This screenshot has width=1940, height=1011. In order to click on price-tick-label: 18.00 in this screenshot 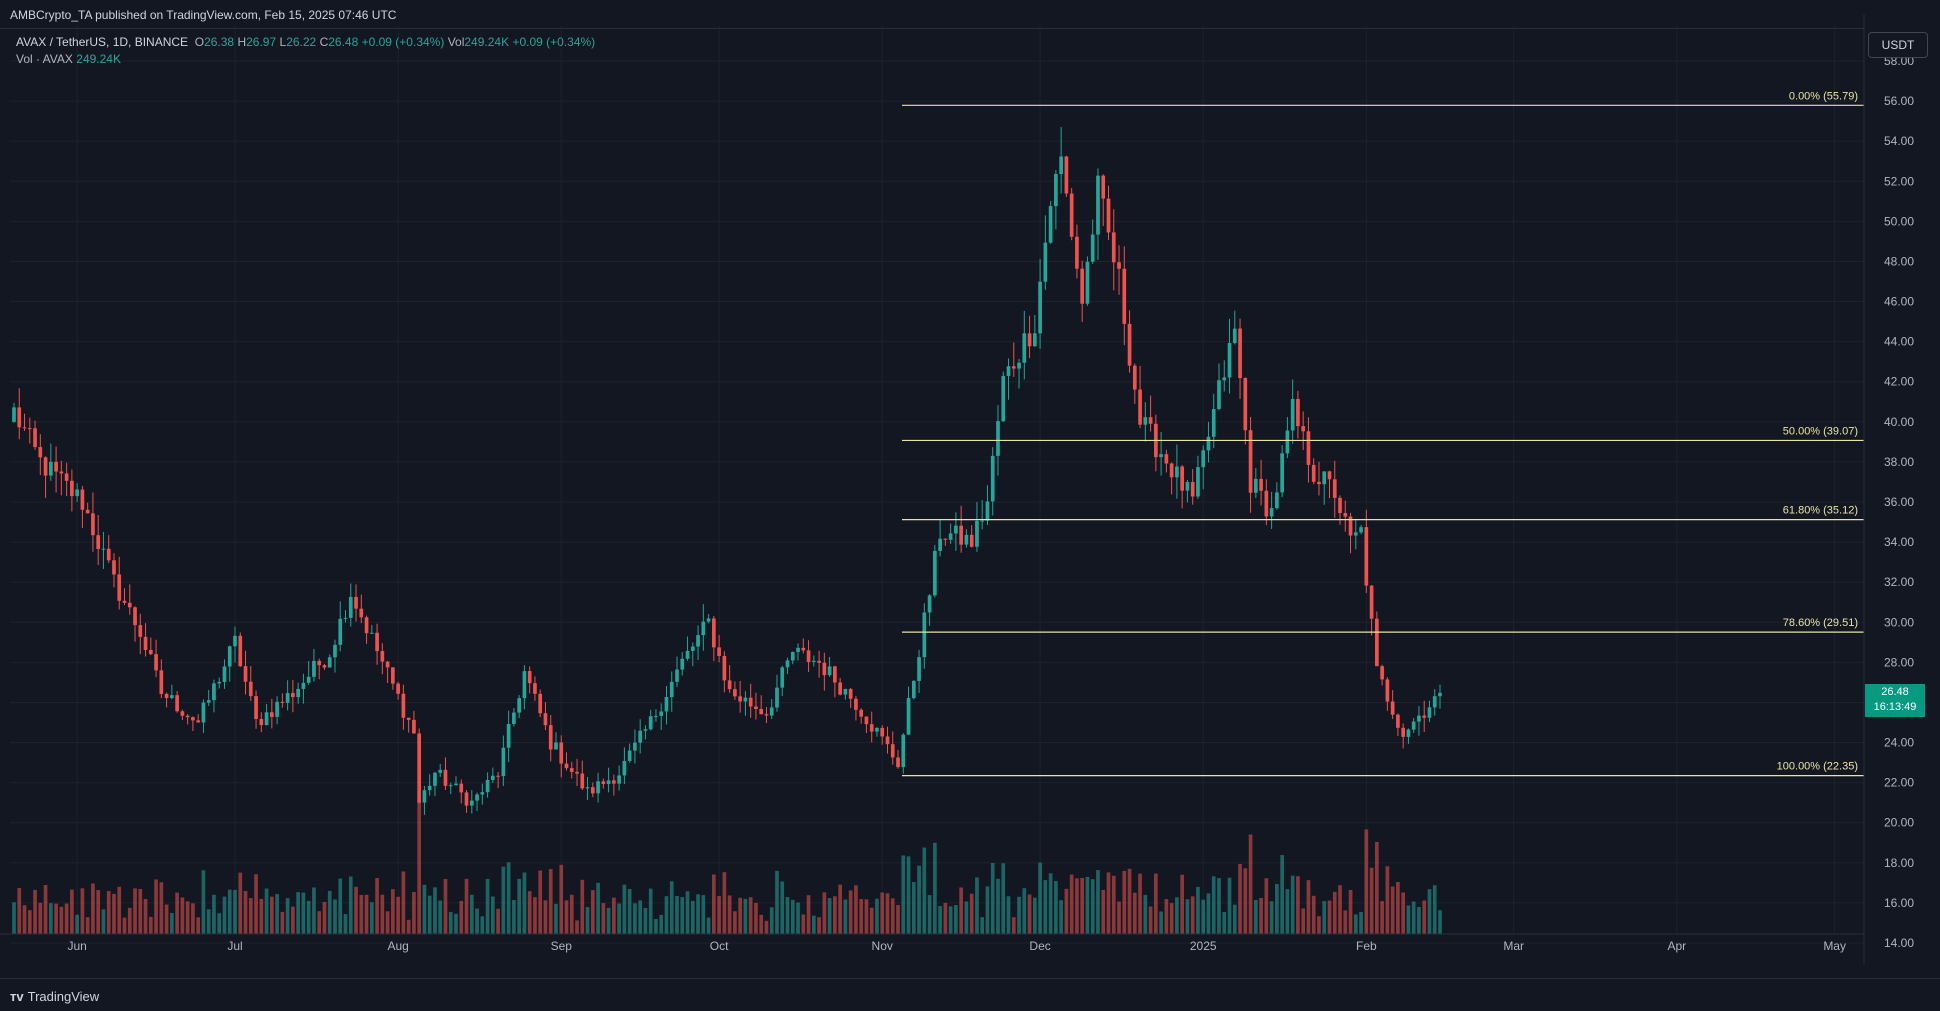, I will do `click(1899, 863)`.